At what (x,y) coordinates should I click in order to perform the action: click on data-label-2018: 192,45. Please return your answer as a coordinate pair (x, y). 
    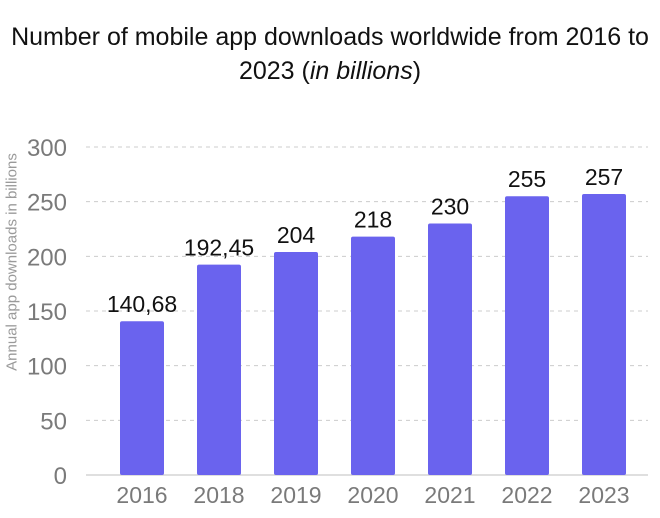
    Looking at the image, I should click on (219, 248).